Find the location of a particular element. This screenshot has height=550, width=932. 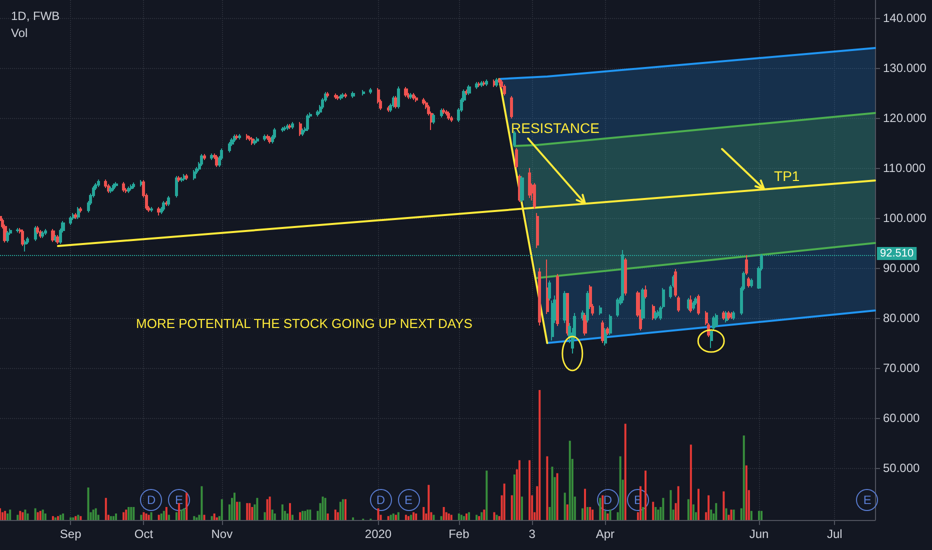

x-tick-label: 3 is located at coordinates (532, 534).